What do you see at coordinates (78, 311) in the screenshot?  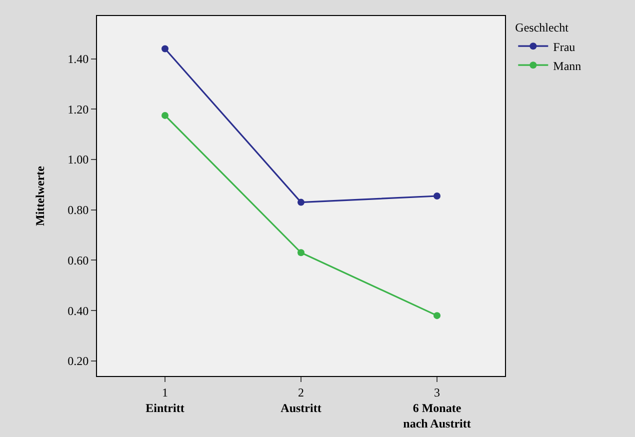 I see `y-tick-label: 0.40` at bounding box center [78, 311].